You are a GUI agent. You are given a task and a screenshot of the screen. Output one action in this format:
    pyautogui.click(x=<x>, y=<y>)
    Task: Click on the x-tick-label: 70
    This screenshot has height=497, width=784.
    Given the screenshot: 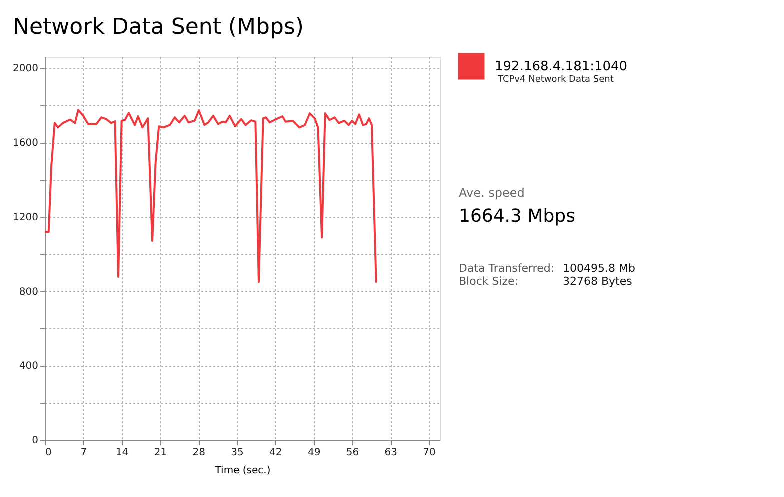 What is the action you would take?
    pyautogui.click(x=429, y=453)
    